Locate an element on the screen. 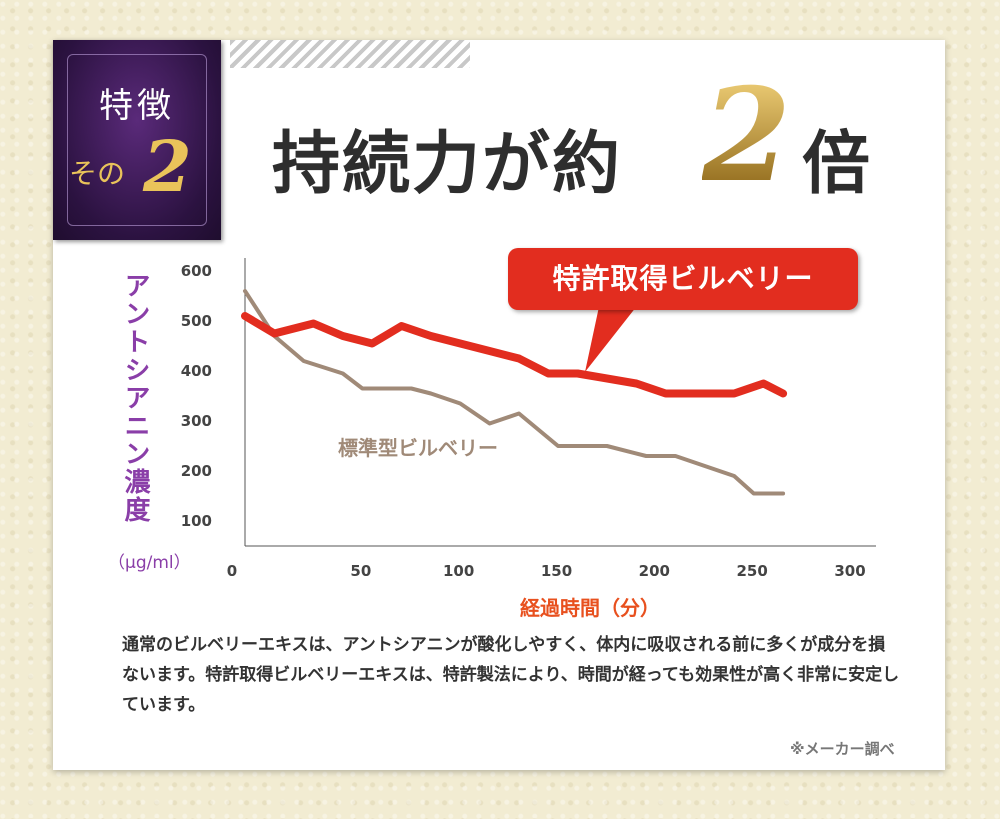  headline-suffix: 倍 is located at coordinates (837, 164).